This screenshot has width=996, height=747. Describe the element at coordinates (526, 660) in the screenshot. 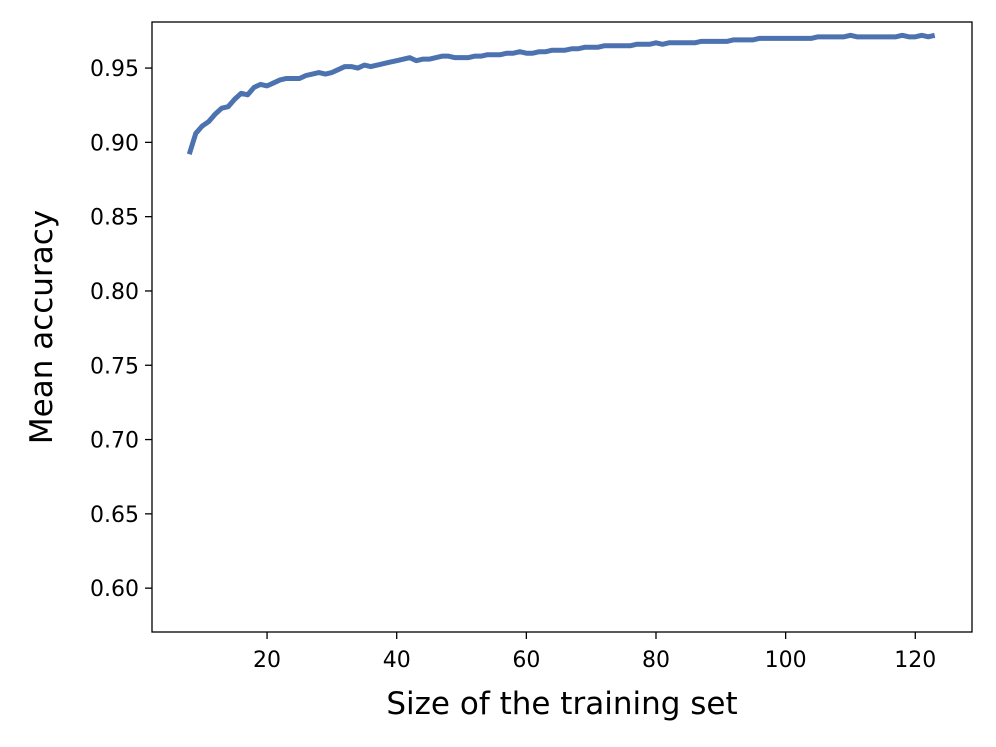

I see `x-tick-label: 60` at that location.